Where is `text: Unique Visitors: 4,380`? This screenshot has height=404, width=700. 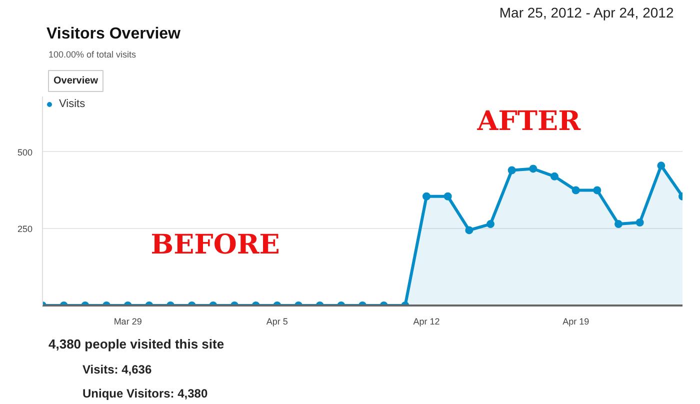 text: Unique Visitors: 4,380 is located at coordinates (145, 393).